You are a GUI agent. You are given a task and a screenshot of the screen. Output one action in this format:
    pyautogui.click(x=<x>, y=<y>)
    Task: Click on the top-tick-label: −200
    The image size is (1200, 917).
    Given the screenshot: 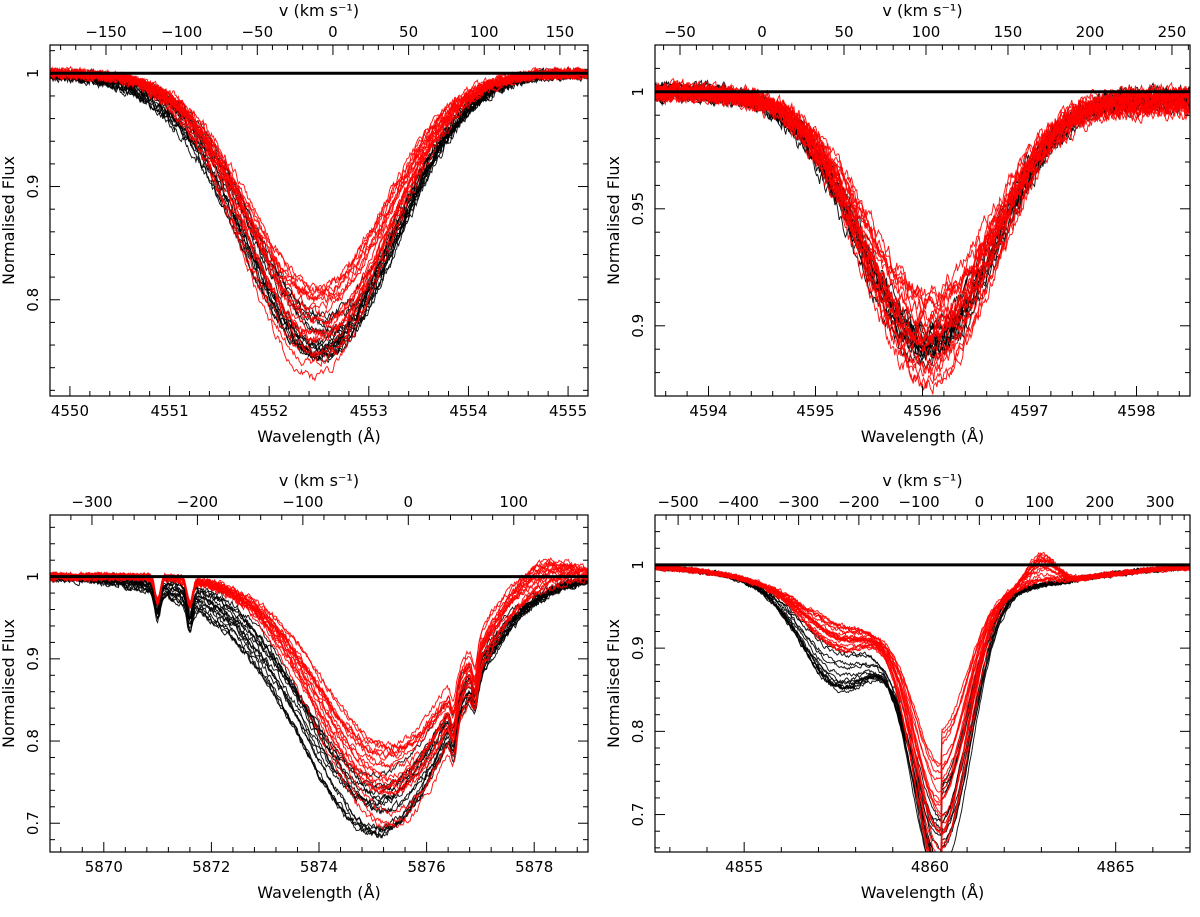 What is the action you would take?
    pyautogui.click(x=858, y=502)
    